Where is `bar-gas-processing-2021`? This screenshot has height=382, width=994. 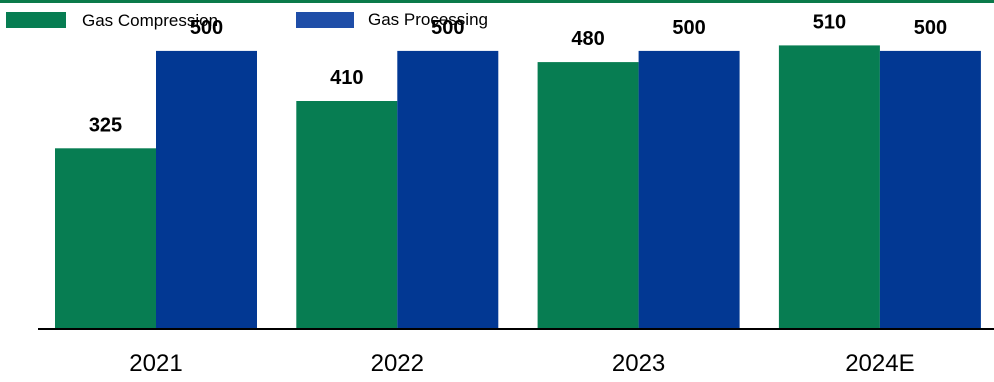
bar-gas-processing-2021 is located at coordinates (206, 190).